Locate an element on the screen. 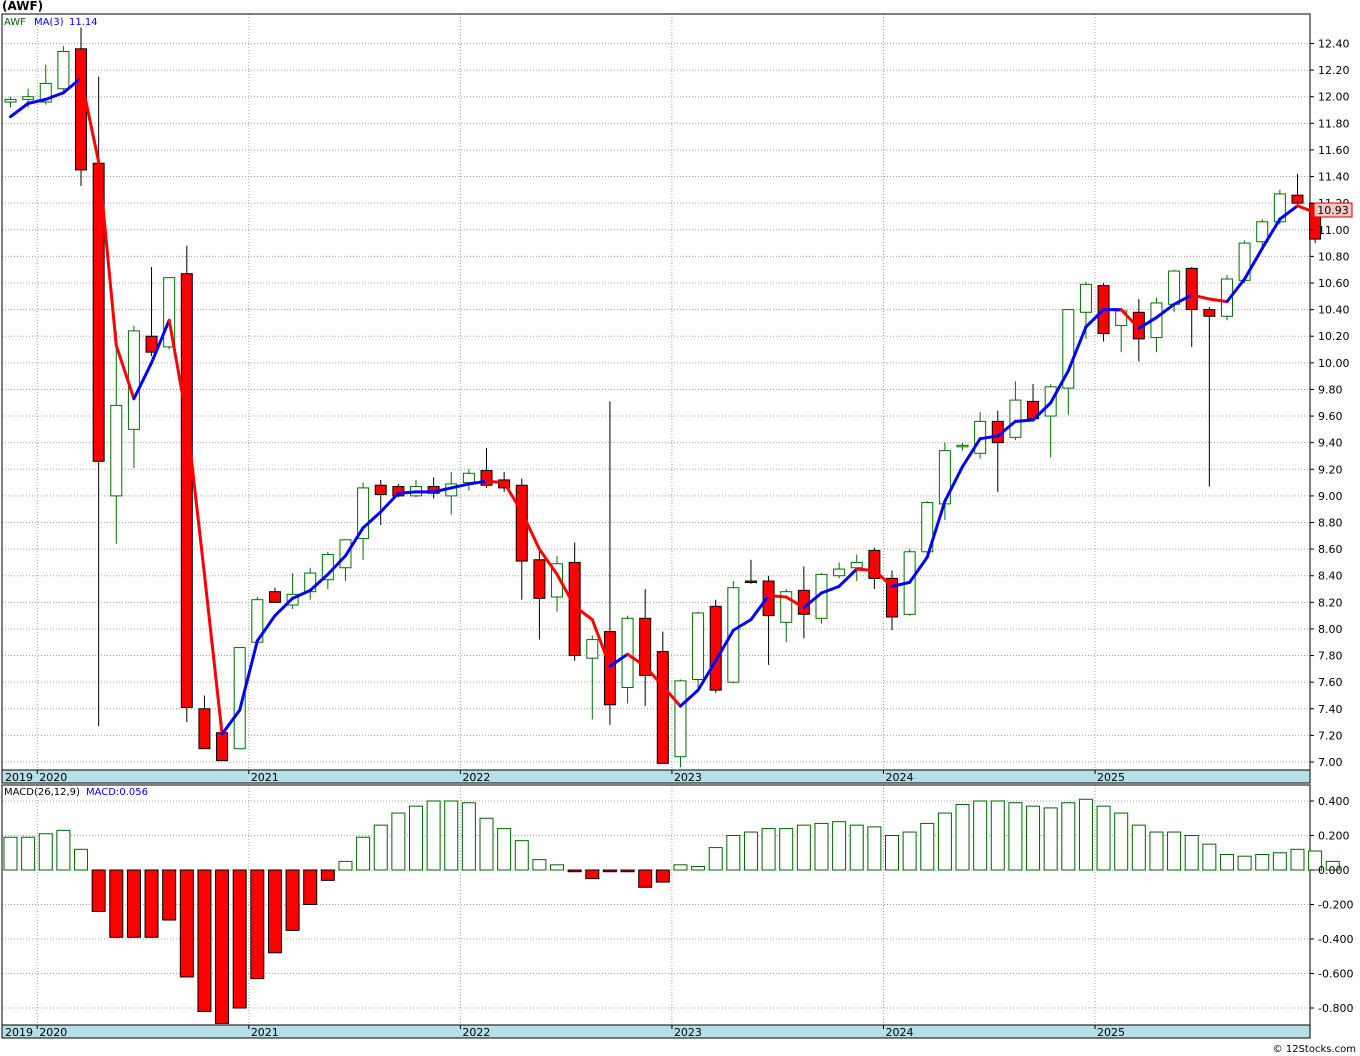 Image resolution: width=1360 pixels, height=1056 pixels. year-label: 2021 is located at coordinates (265, 777).